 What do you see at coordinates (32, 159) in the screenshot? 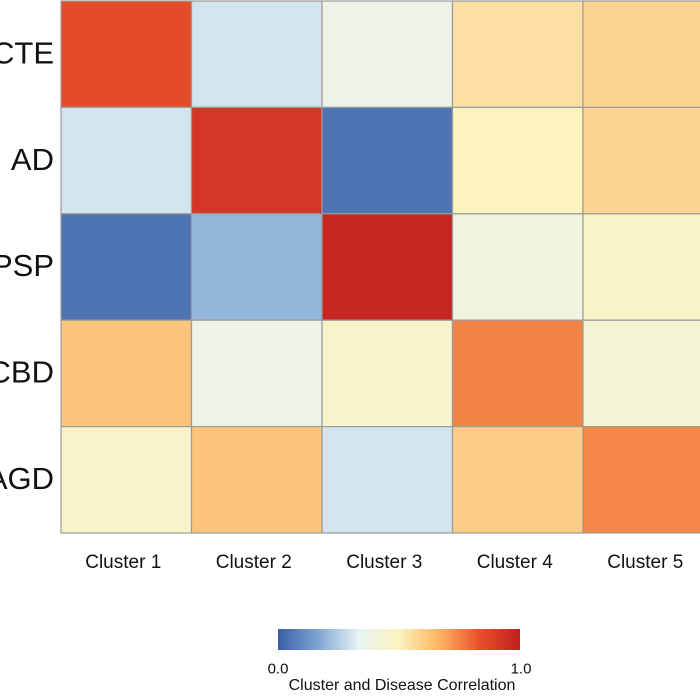
I see `row-label-ad: AD` at bounding box center [32, 159].